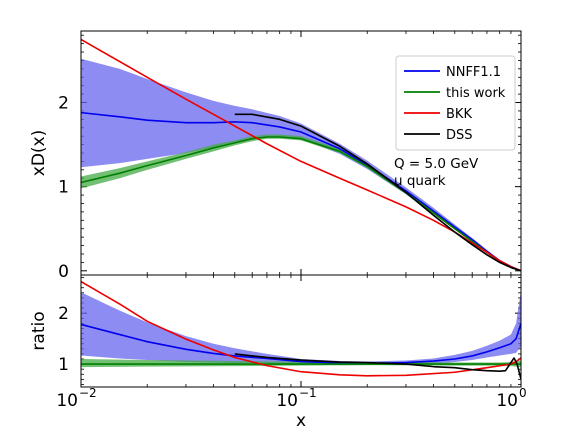 The width and height of the screenshot is (581, 436). What do you see at coordinates (88, 393) in the screenshot?
I see `x-tick-label-exponent: −2` at bounding box center [88, 393].